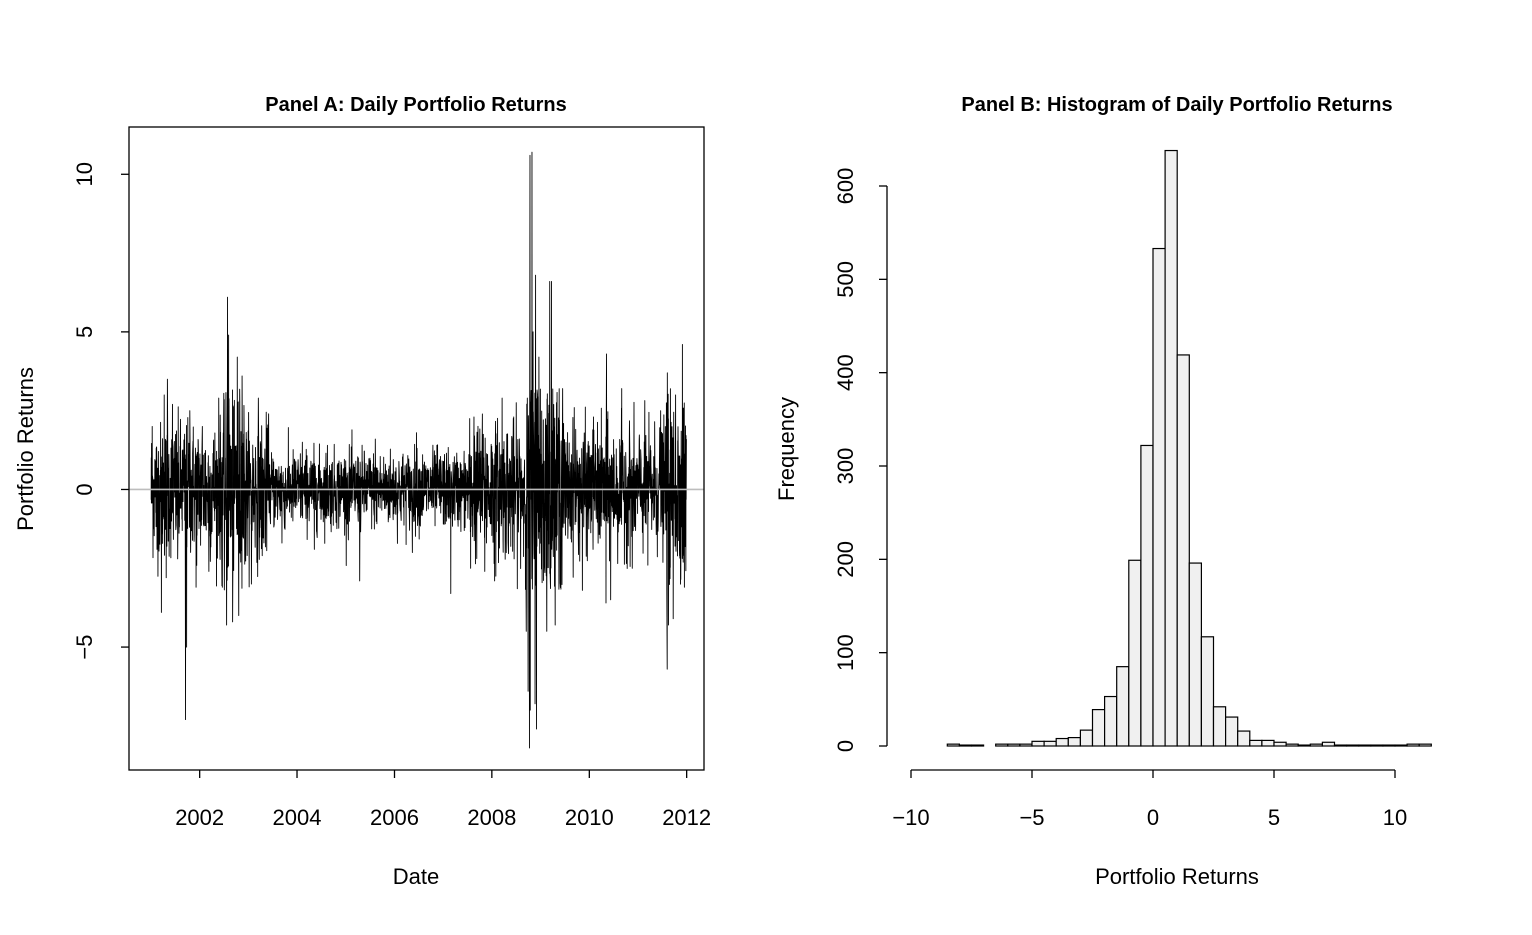 The width and height of the screenshot is (1532, 935). I want to click on x-tick-label: 2006, so click(394, 817).